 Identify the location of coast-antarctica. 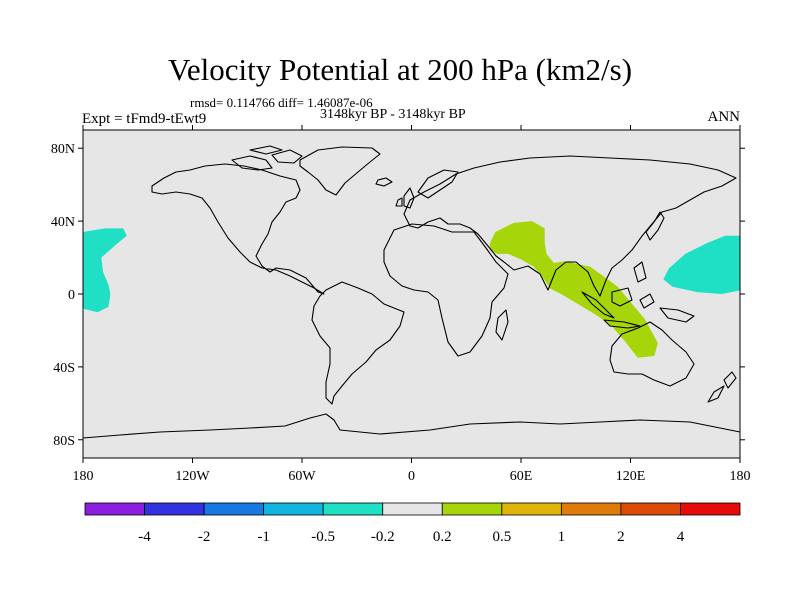
(411, 426).